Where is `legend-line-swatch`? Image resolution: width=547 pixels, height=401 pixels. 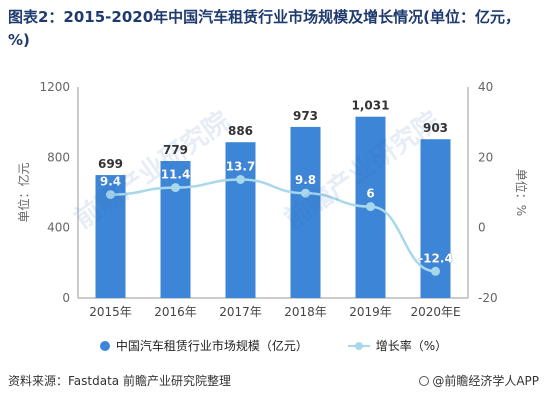 legend-line-swatch is located at coordinates (358, 346).